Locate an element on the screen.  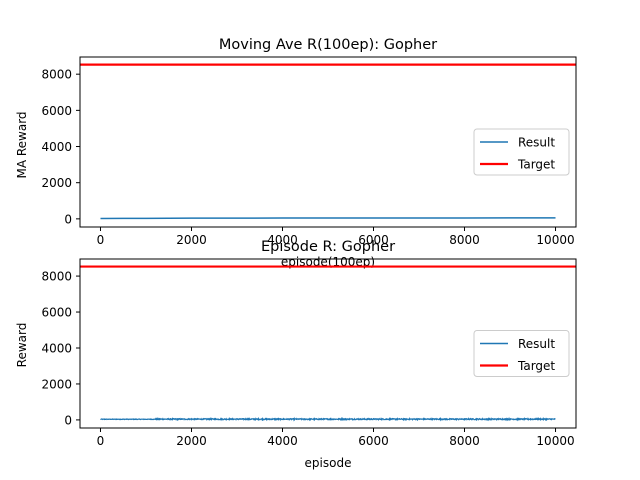
x-axis-label: episode is located at coordinates (328, 463).